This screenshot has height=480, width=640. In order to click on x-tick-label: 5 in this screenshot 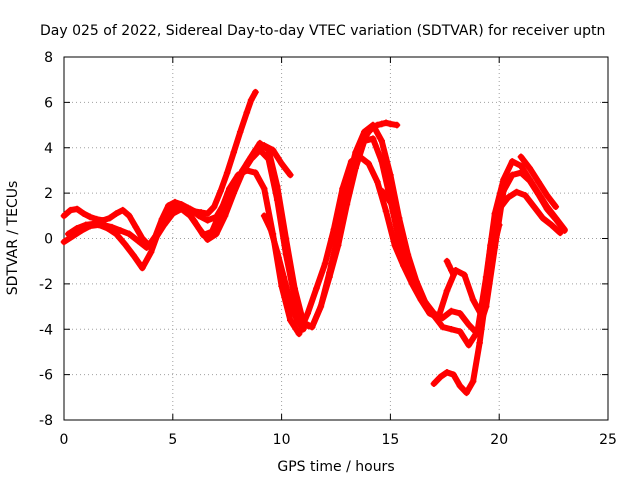, I will do `click(172, 440)`.